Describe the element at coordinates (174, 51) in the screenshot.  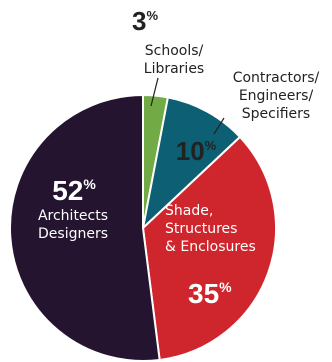
I see `slice-label-line-0-0: Schools/` at that location.